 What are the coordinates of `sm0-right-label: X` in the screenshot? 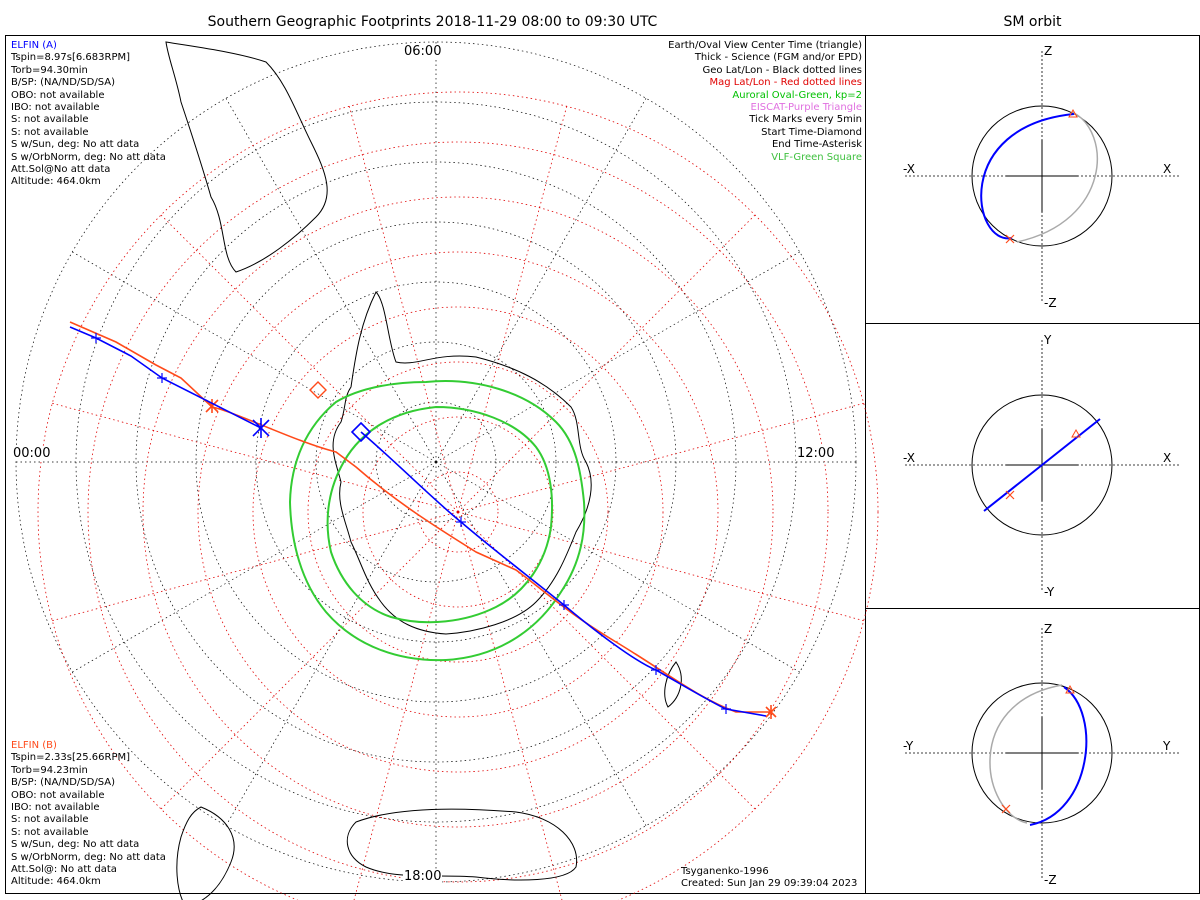 It's located at (1167, 169).